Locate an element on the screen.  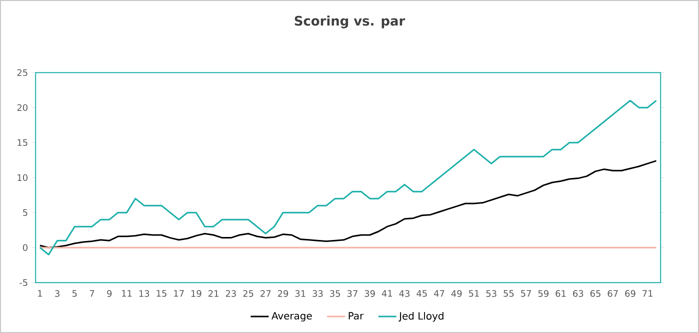
x-tick-label: 23 is located at coordinates (231, 293).